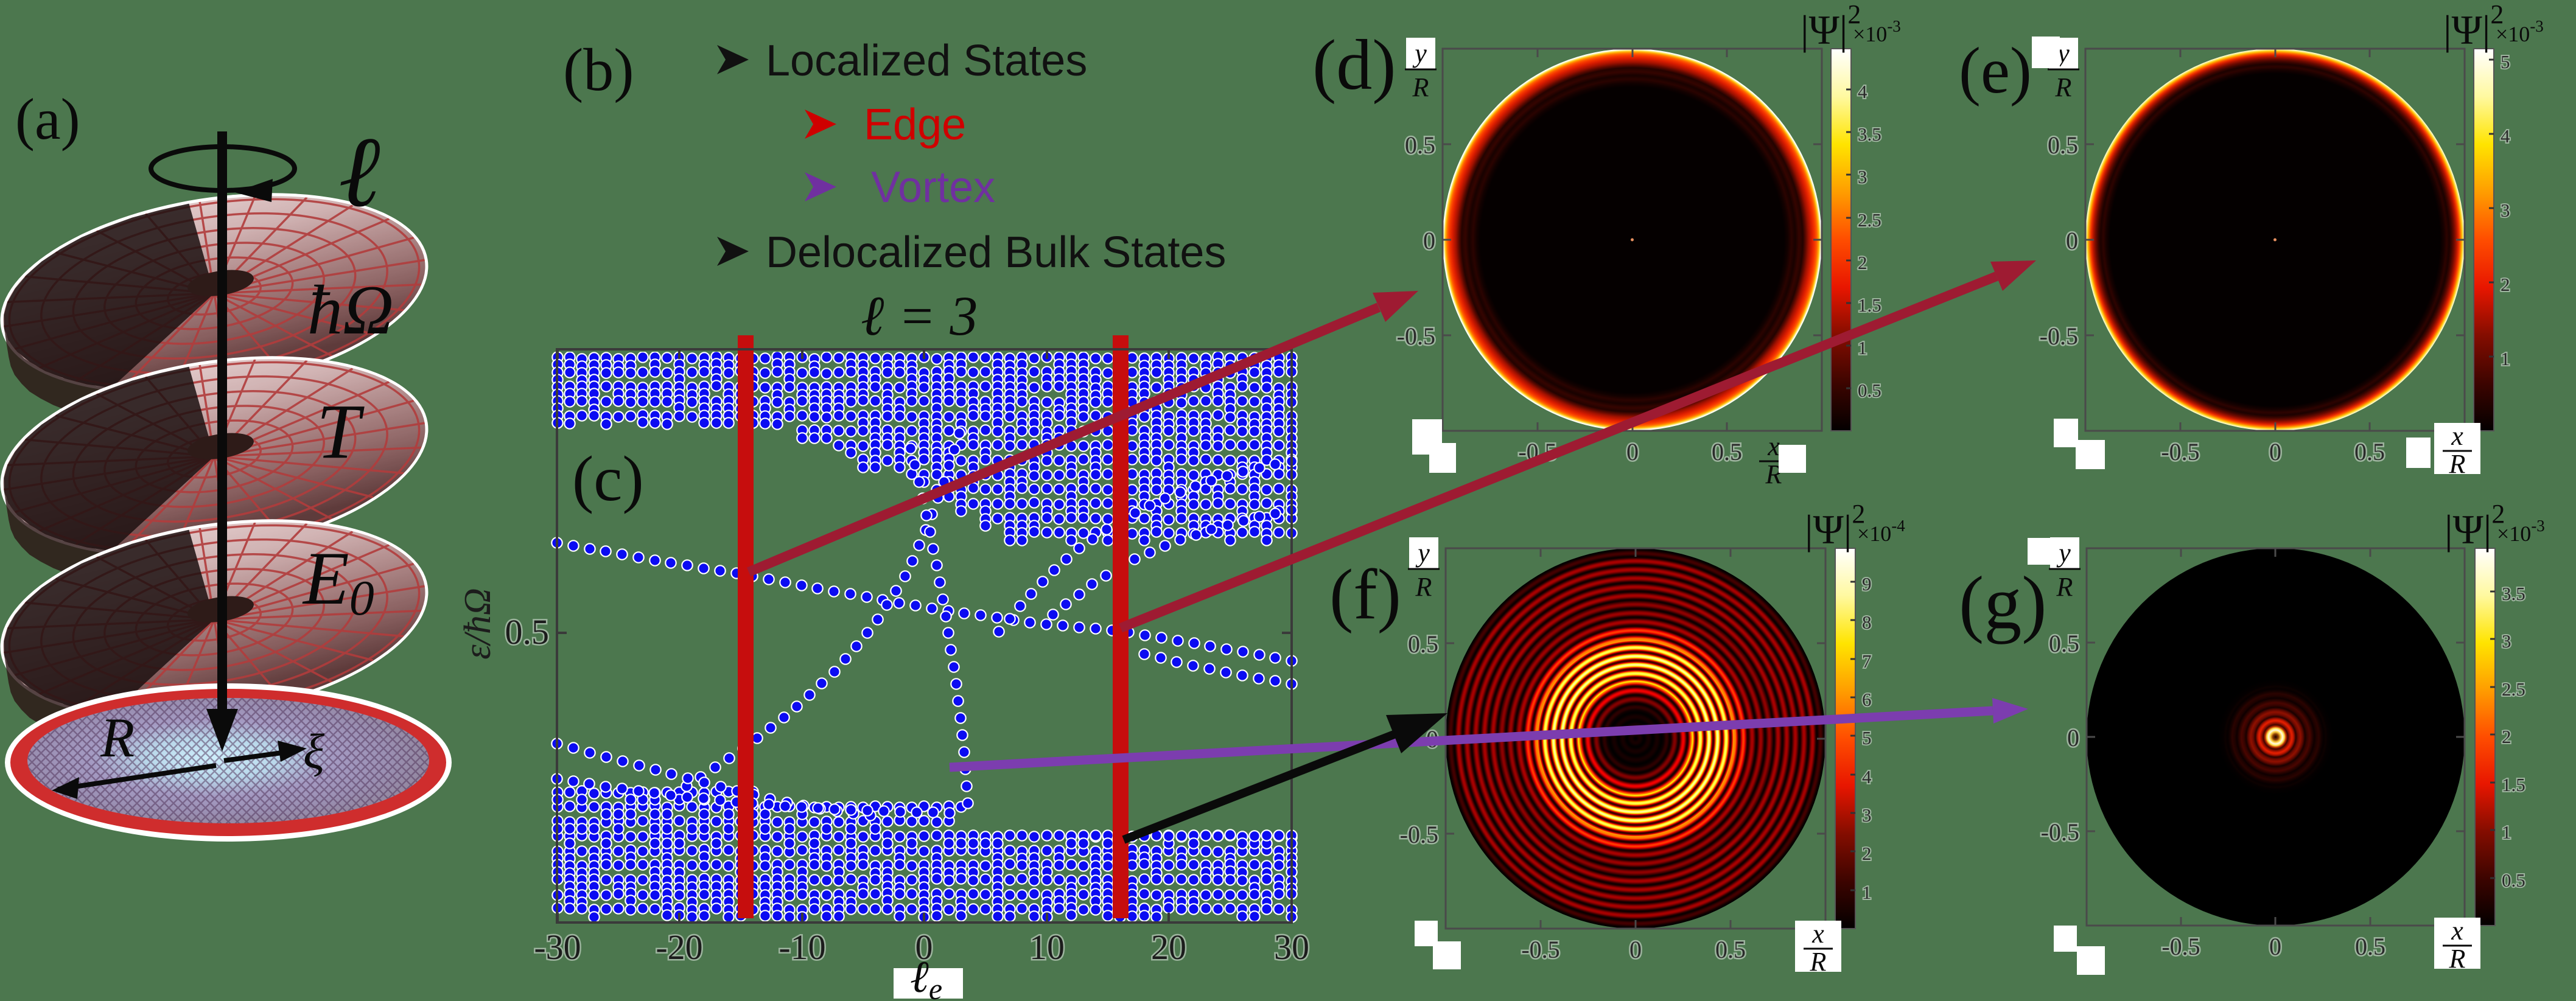 The width and height of the screenshot is (2576, 1001). What do you see at coordinates (1047, 947) in the screenshot?
I see `svg-text: 10` at bounding box center [1047, 947].